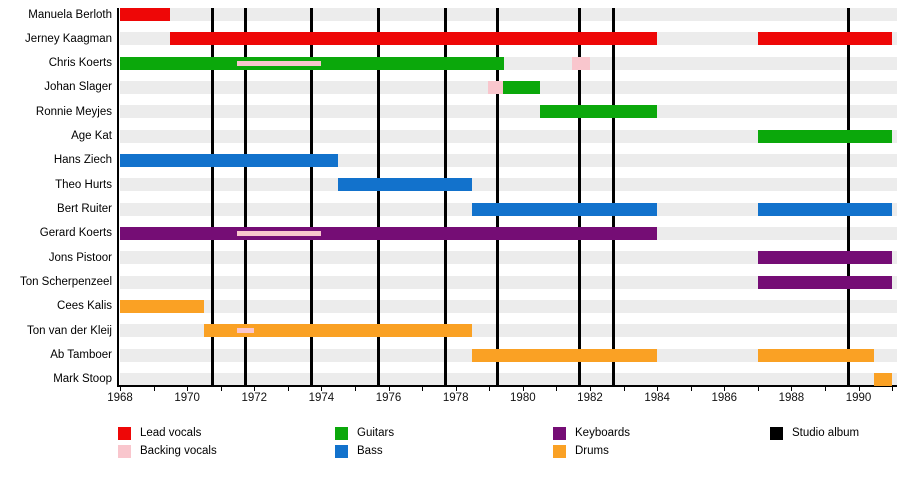 The width and height of the screenshot is (900, 483). What do you see at coordinates (376, 433) in the screenshot?
I see `legend-label: Guitars` at bounding box center [376, 433].